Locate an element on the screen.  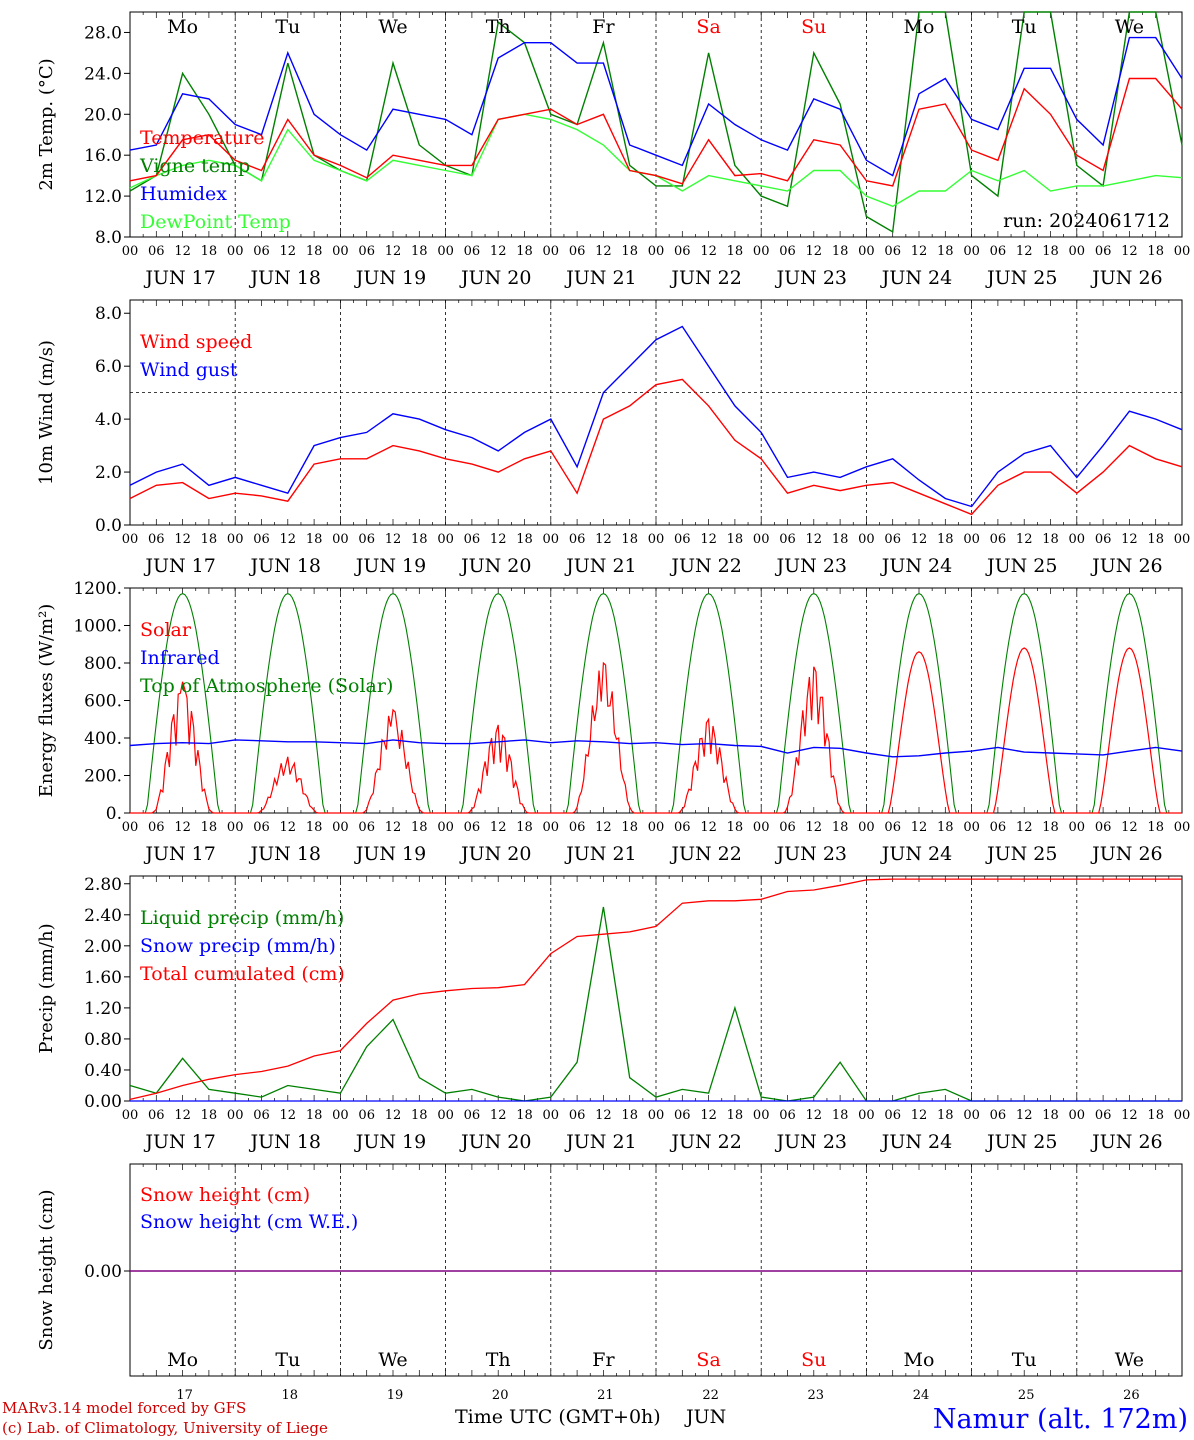
date-label: JUN 26 is located at coordinates (1126, 566).